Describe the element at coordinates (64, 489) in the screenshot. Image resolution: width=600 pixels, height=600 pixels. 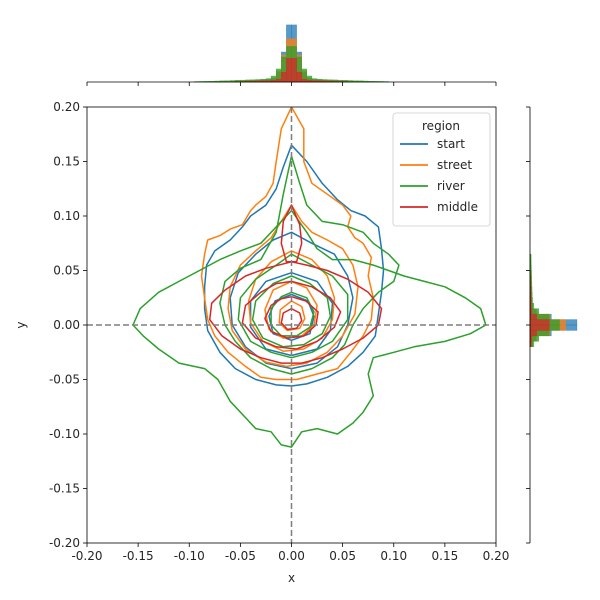
I see `y-tick-label: -0.15` at that location.